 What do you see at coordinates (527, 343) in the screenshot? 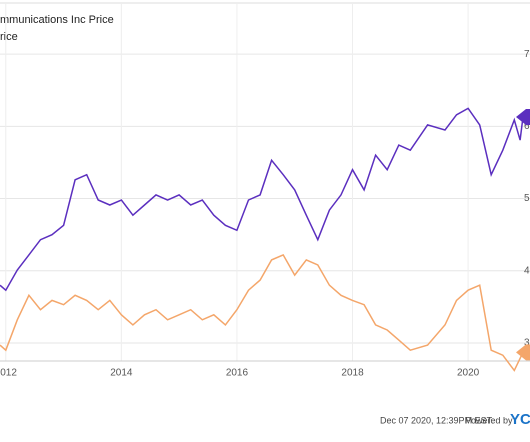
I see `y-tick-label: 3` at bounding box center [527, 343].